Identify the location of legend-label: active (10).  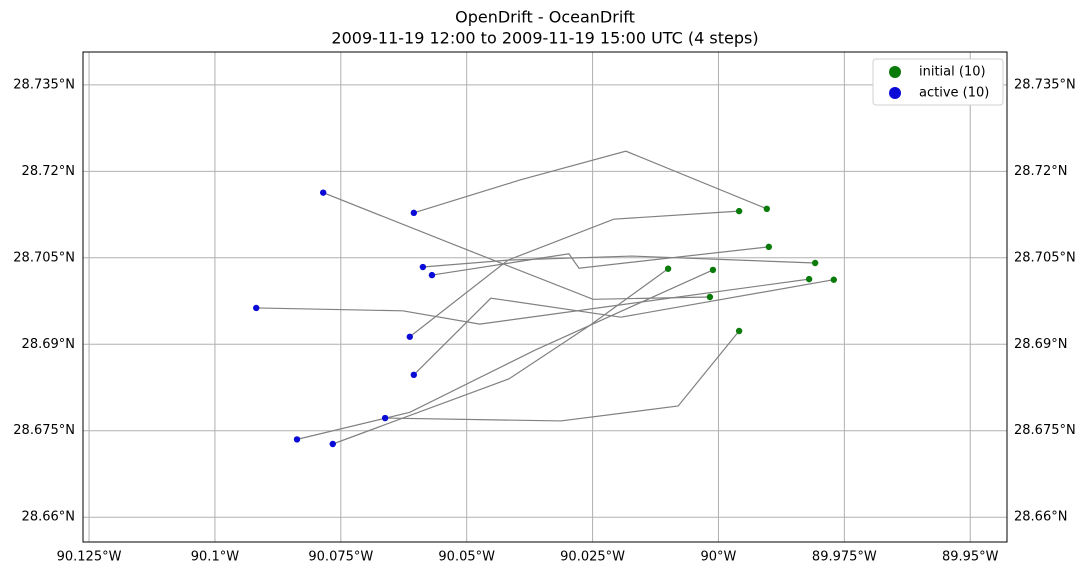
(954, 93).